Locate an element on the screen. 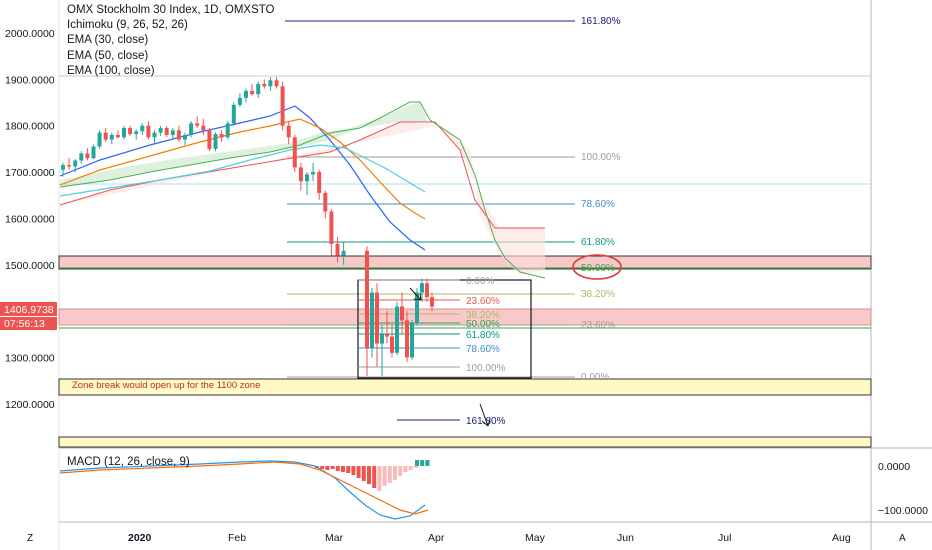 Image resolution: width=932 pixels, height=550 pixels. price-tick-label: 1900.0000 is located at coordinates (30, 80).